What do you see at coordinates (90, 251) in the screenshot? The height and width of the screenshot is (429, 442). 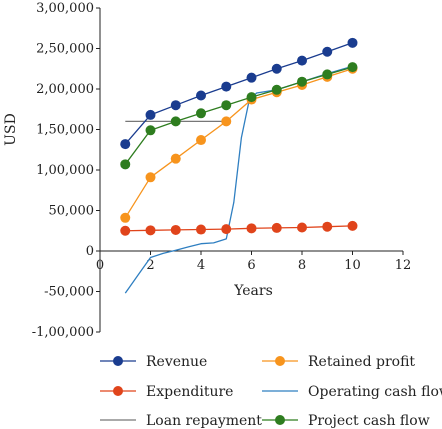 I see `y-tick-label: 0` at bounding box center [90, 251].